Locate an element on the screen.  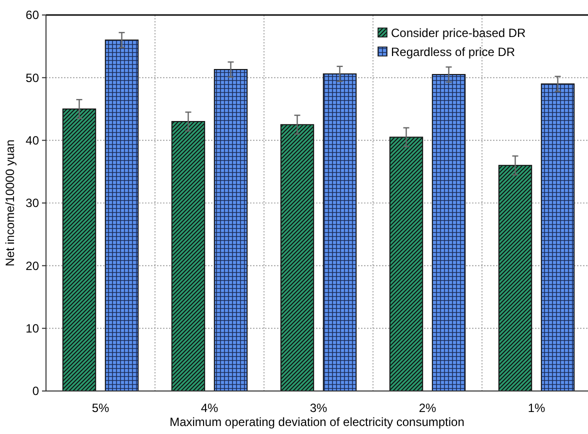
y-tick-label: 30 is located at coordinates (33, 203).